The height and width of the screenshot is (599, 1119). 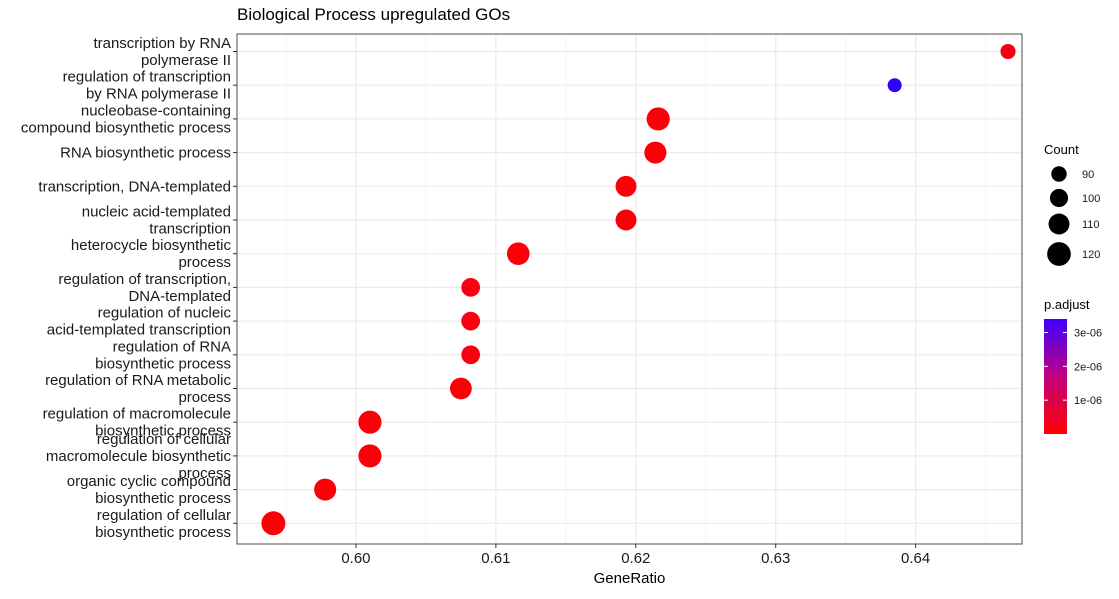 I want to click on color-legend-bar, so click(x=1055, y=376).